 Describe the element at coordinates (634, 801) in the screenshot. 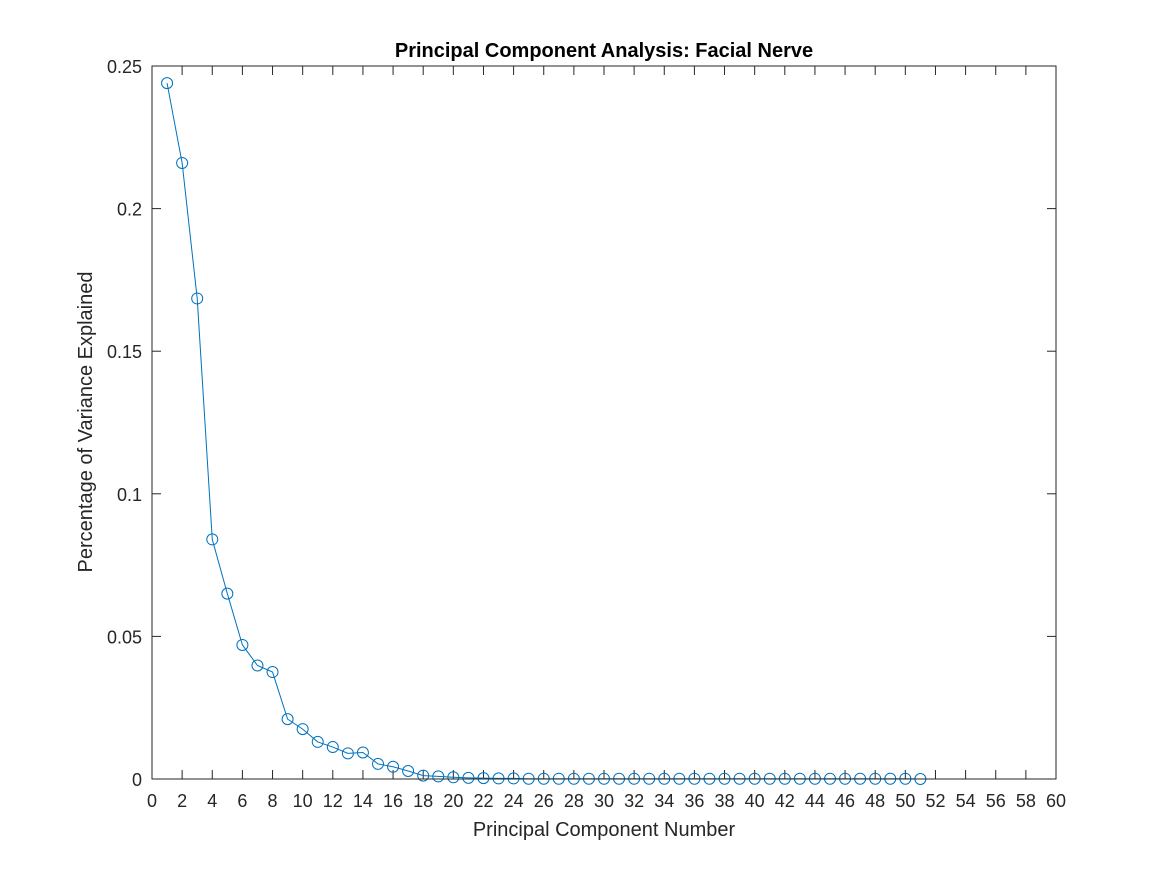

I see `x-tick-label: 32` at that location.